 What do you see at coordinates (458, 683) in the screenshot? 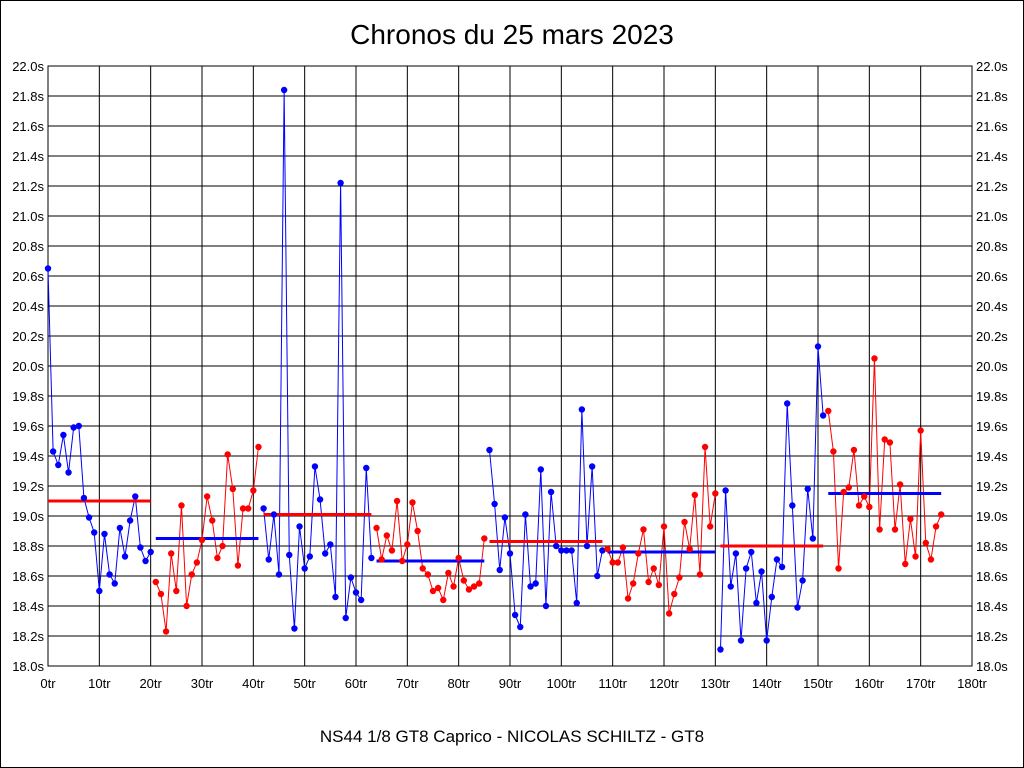
I see `x-tick-label: 80tr` at bounding box center [458, 683].